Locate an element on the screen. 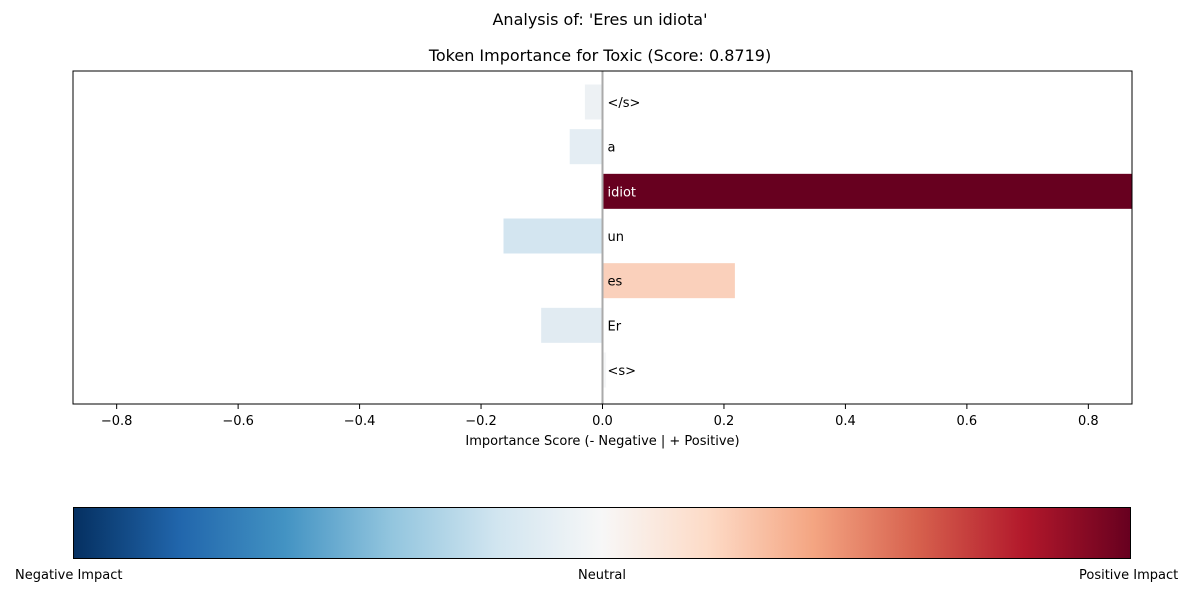  x-tick-label-0: −0.8 is located at coordinates (117, 421).